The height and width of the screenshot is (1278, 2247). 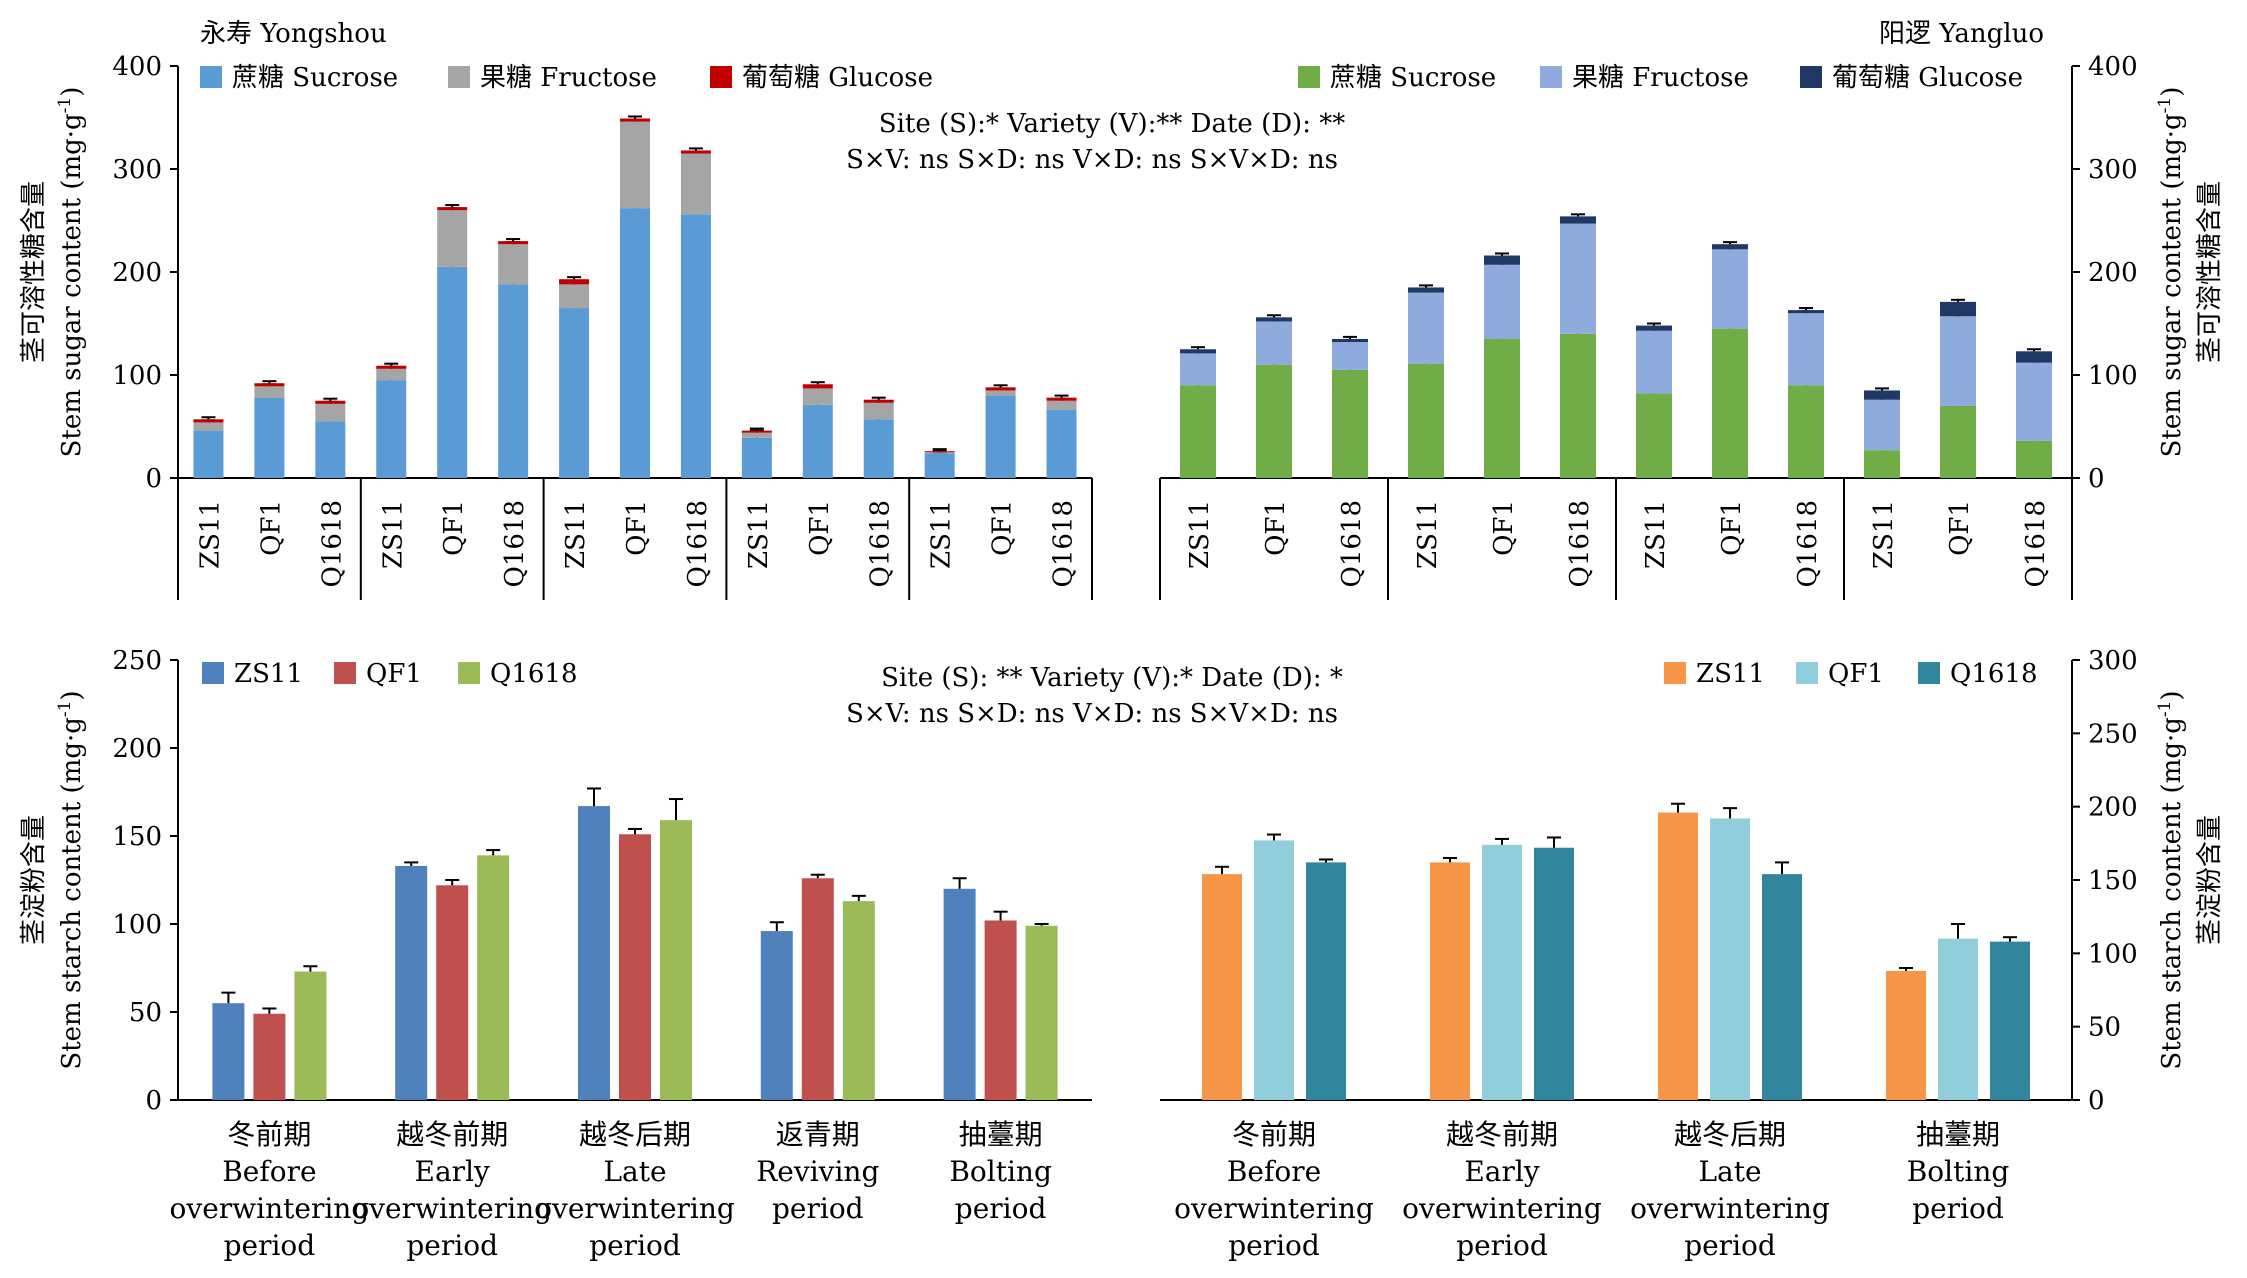 I want to click on x-category-label: 冬前期, so click(x=269, y=1134).